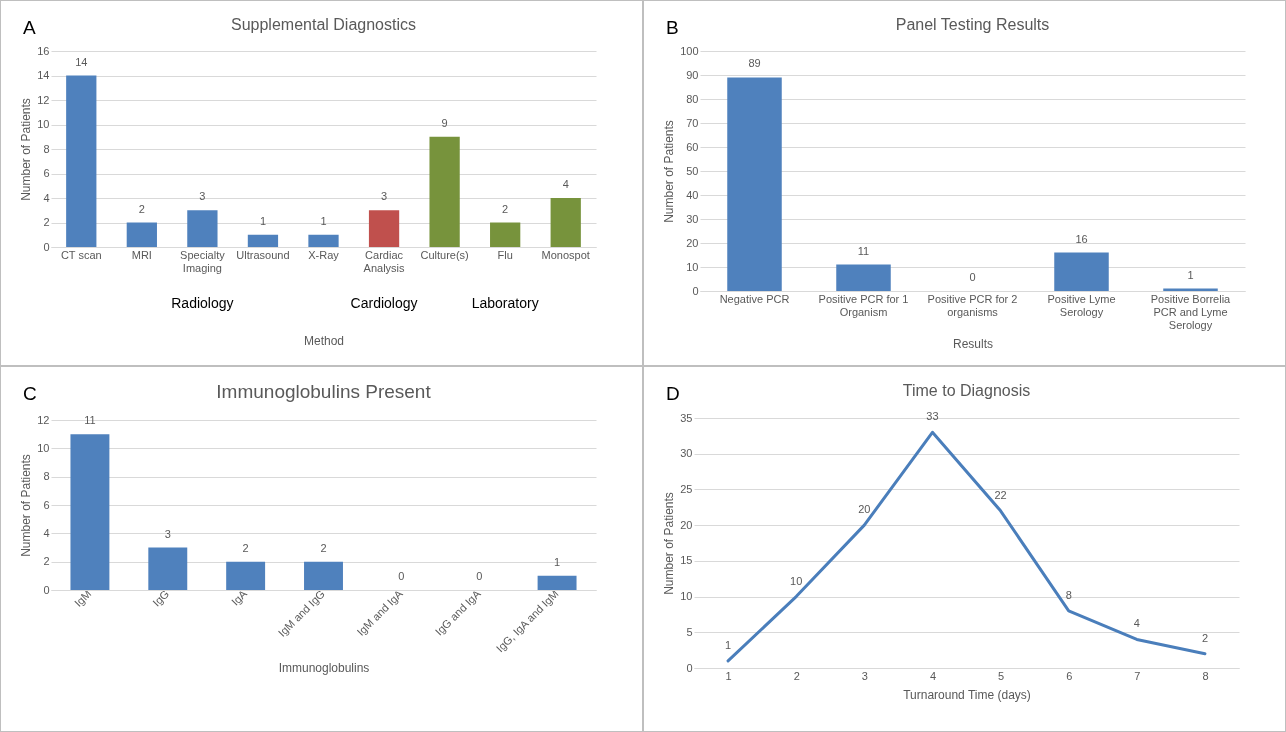 The image size is (1286, 732). I want to click on x-tick-label: Negative PCR, so click(754, 298).